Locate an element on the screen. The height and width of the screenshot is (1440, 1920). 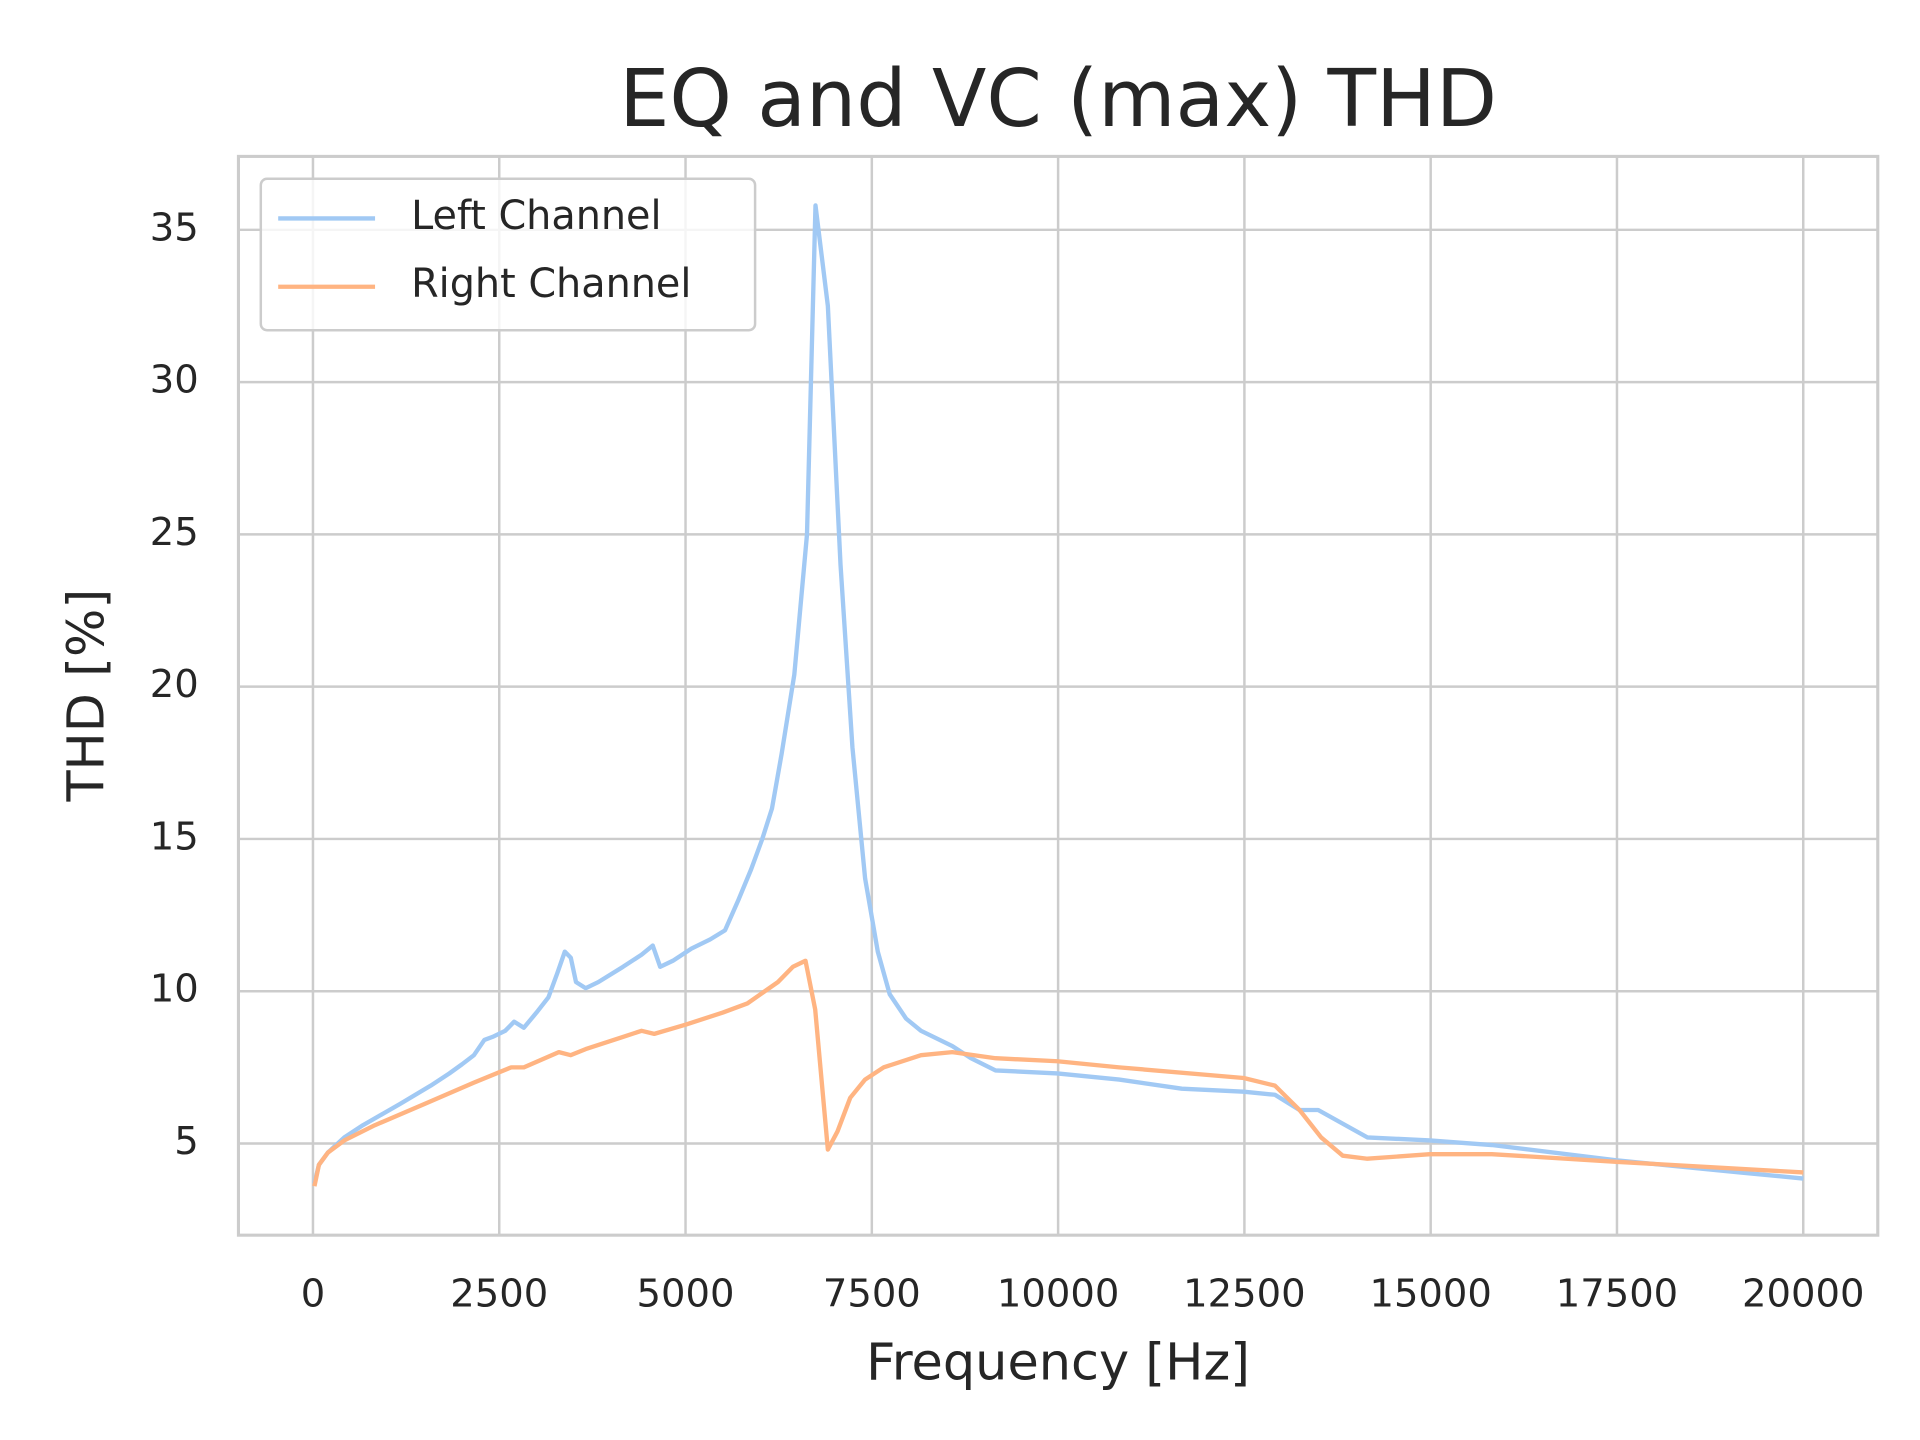
legend: Left Channel Right Channel is located at coordinates (508, 254).